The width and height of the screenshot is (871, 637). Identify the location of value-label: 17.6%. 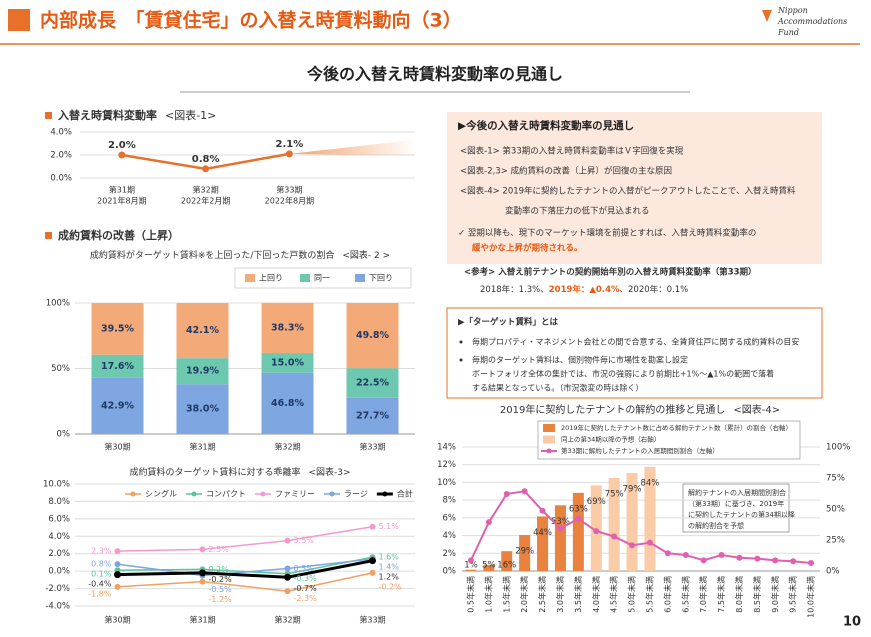
(117, 366).